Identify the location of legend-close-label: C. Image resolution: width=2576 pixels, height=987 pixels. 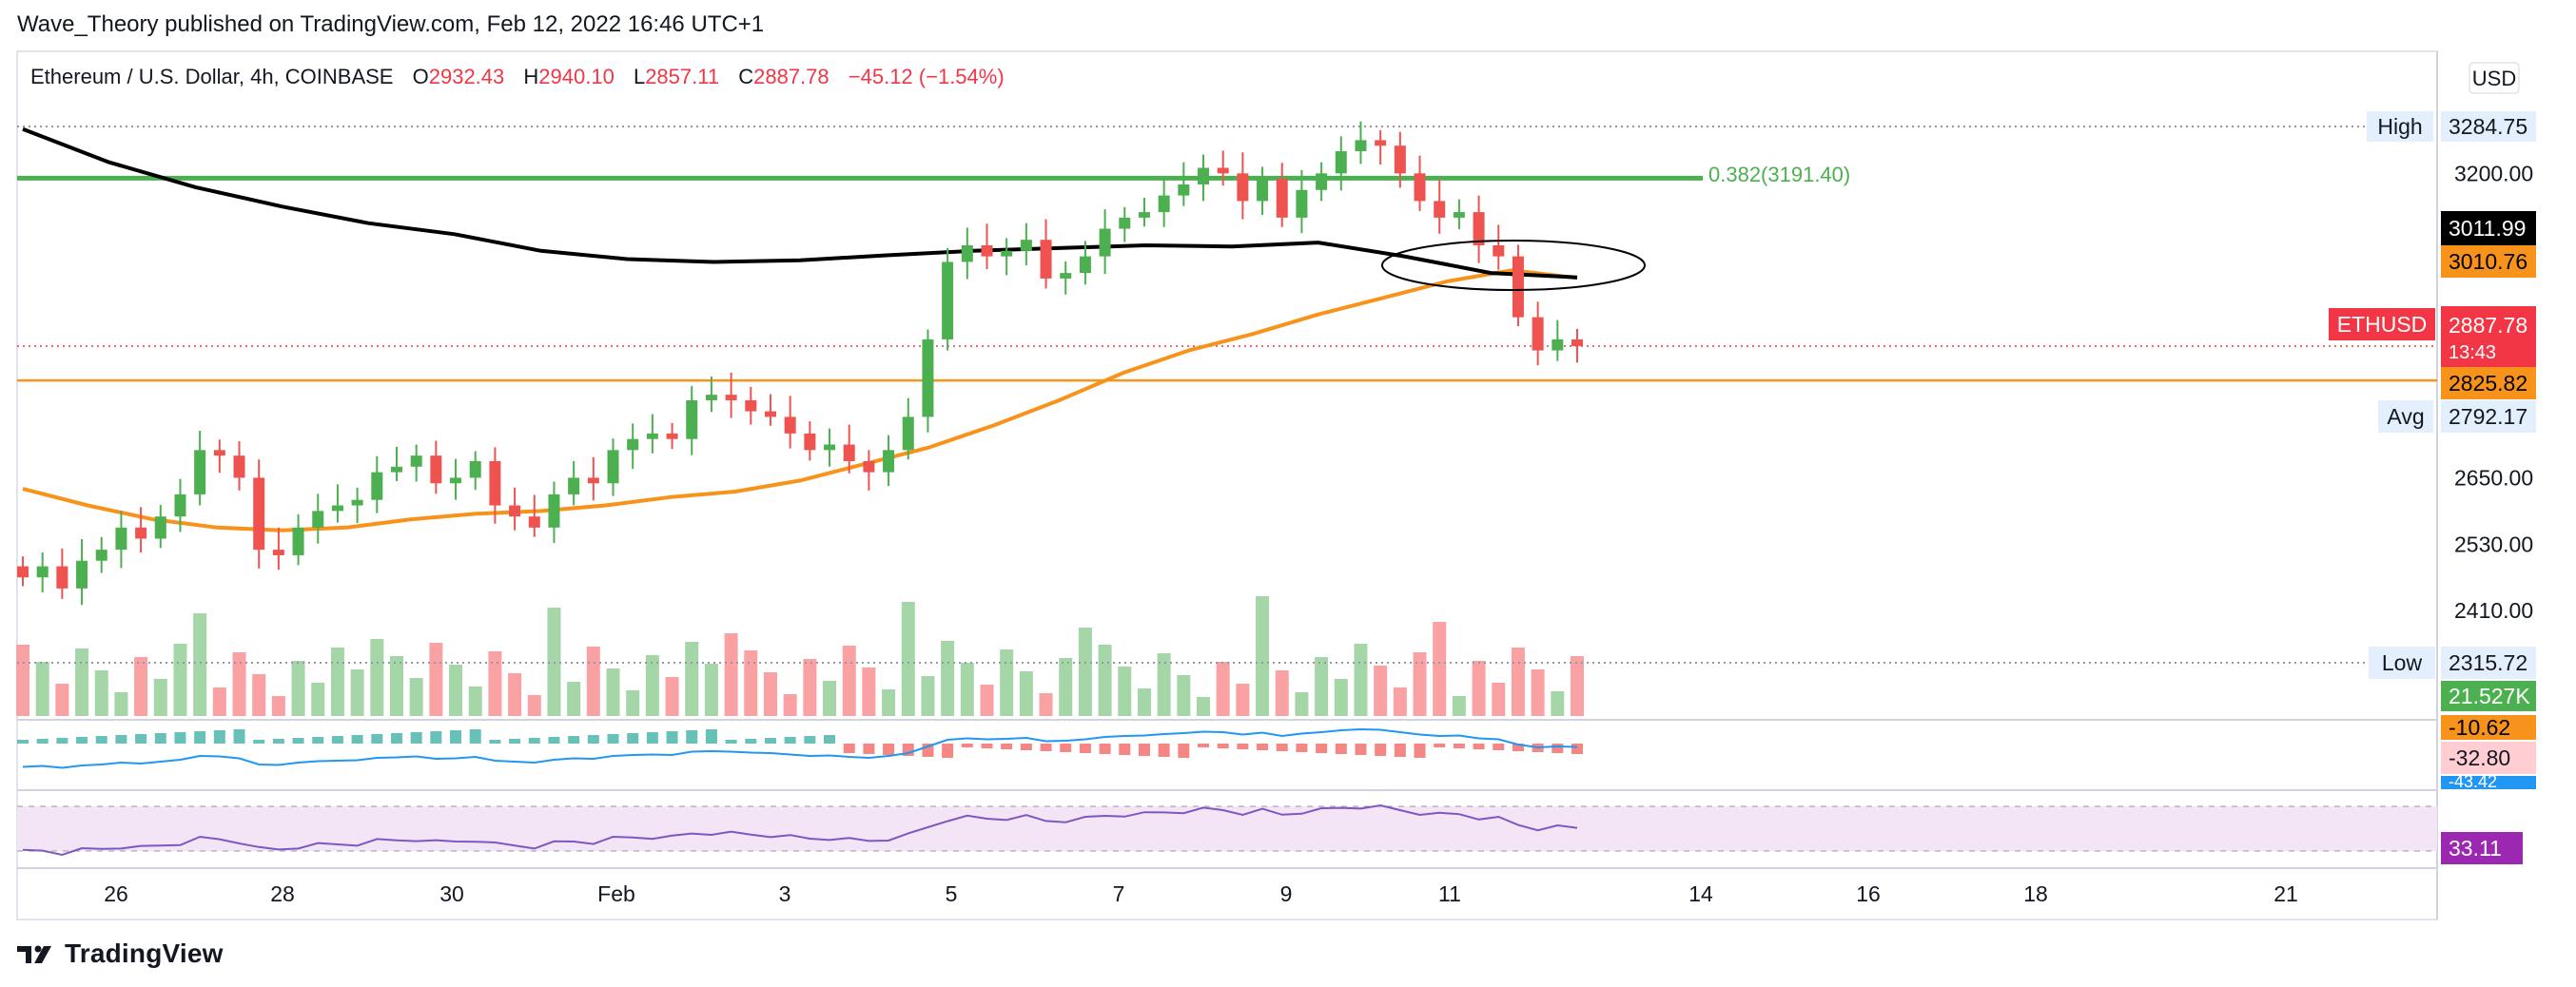
(746, 77).